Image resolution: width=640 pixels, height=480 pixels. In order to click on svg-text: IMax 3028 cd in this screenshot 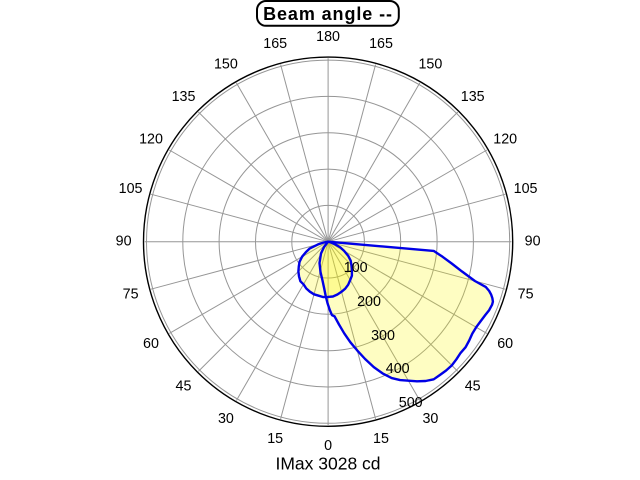, I will do `click(327, 464)`.